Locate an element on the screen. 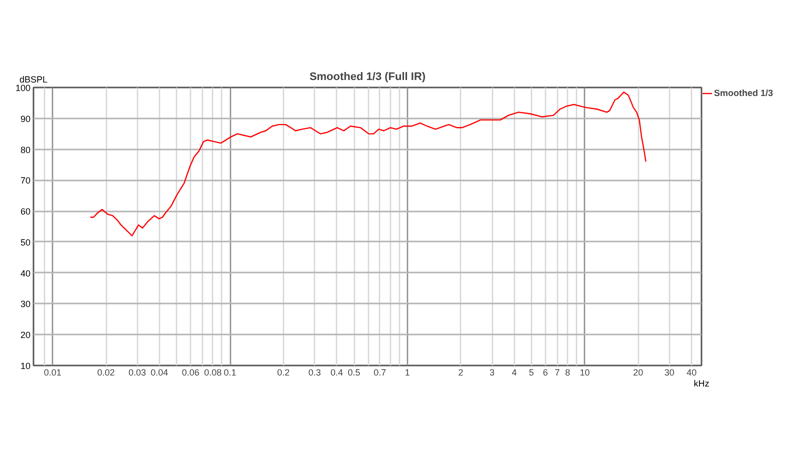 The width and height of the screenshot is (800, 450). x-tick-label: 0.2 is located at coordinates (283, 373).